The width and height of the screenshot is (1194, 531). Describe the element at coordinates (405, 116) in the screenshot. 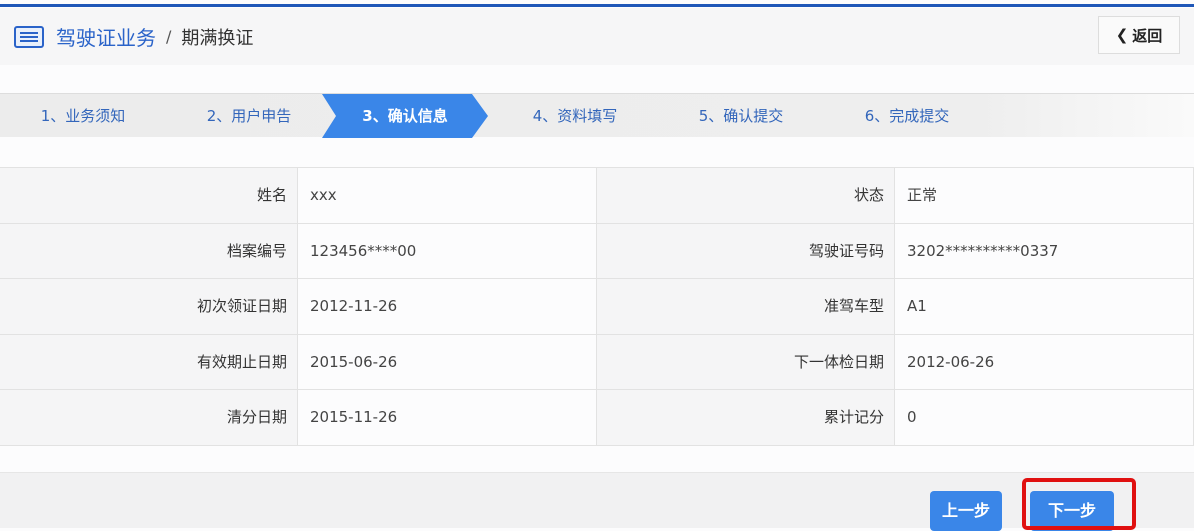

I see `step-3-active: 3、确认信息` at that location.